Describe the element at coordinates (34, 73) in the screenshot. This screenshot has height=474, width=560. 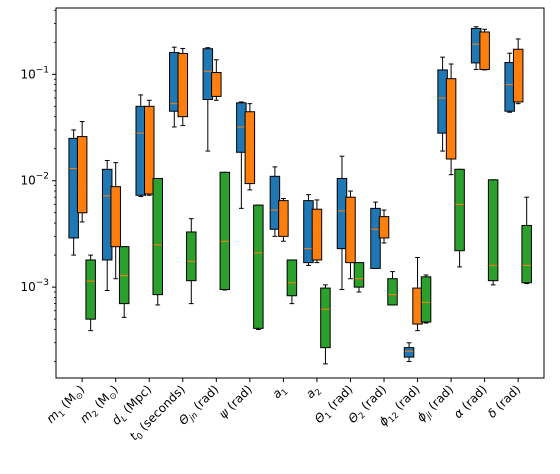
I see `y-tick-label: 10⁻¹` at that location.